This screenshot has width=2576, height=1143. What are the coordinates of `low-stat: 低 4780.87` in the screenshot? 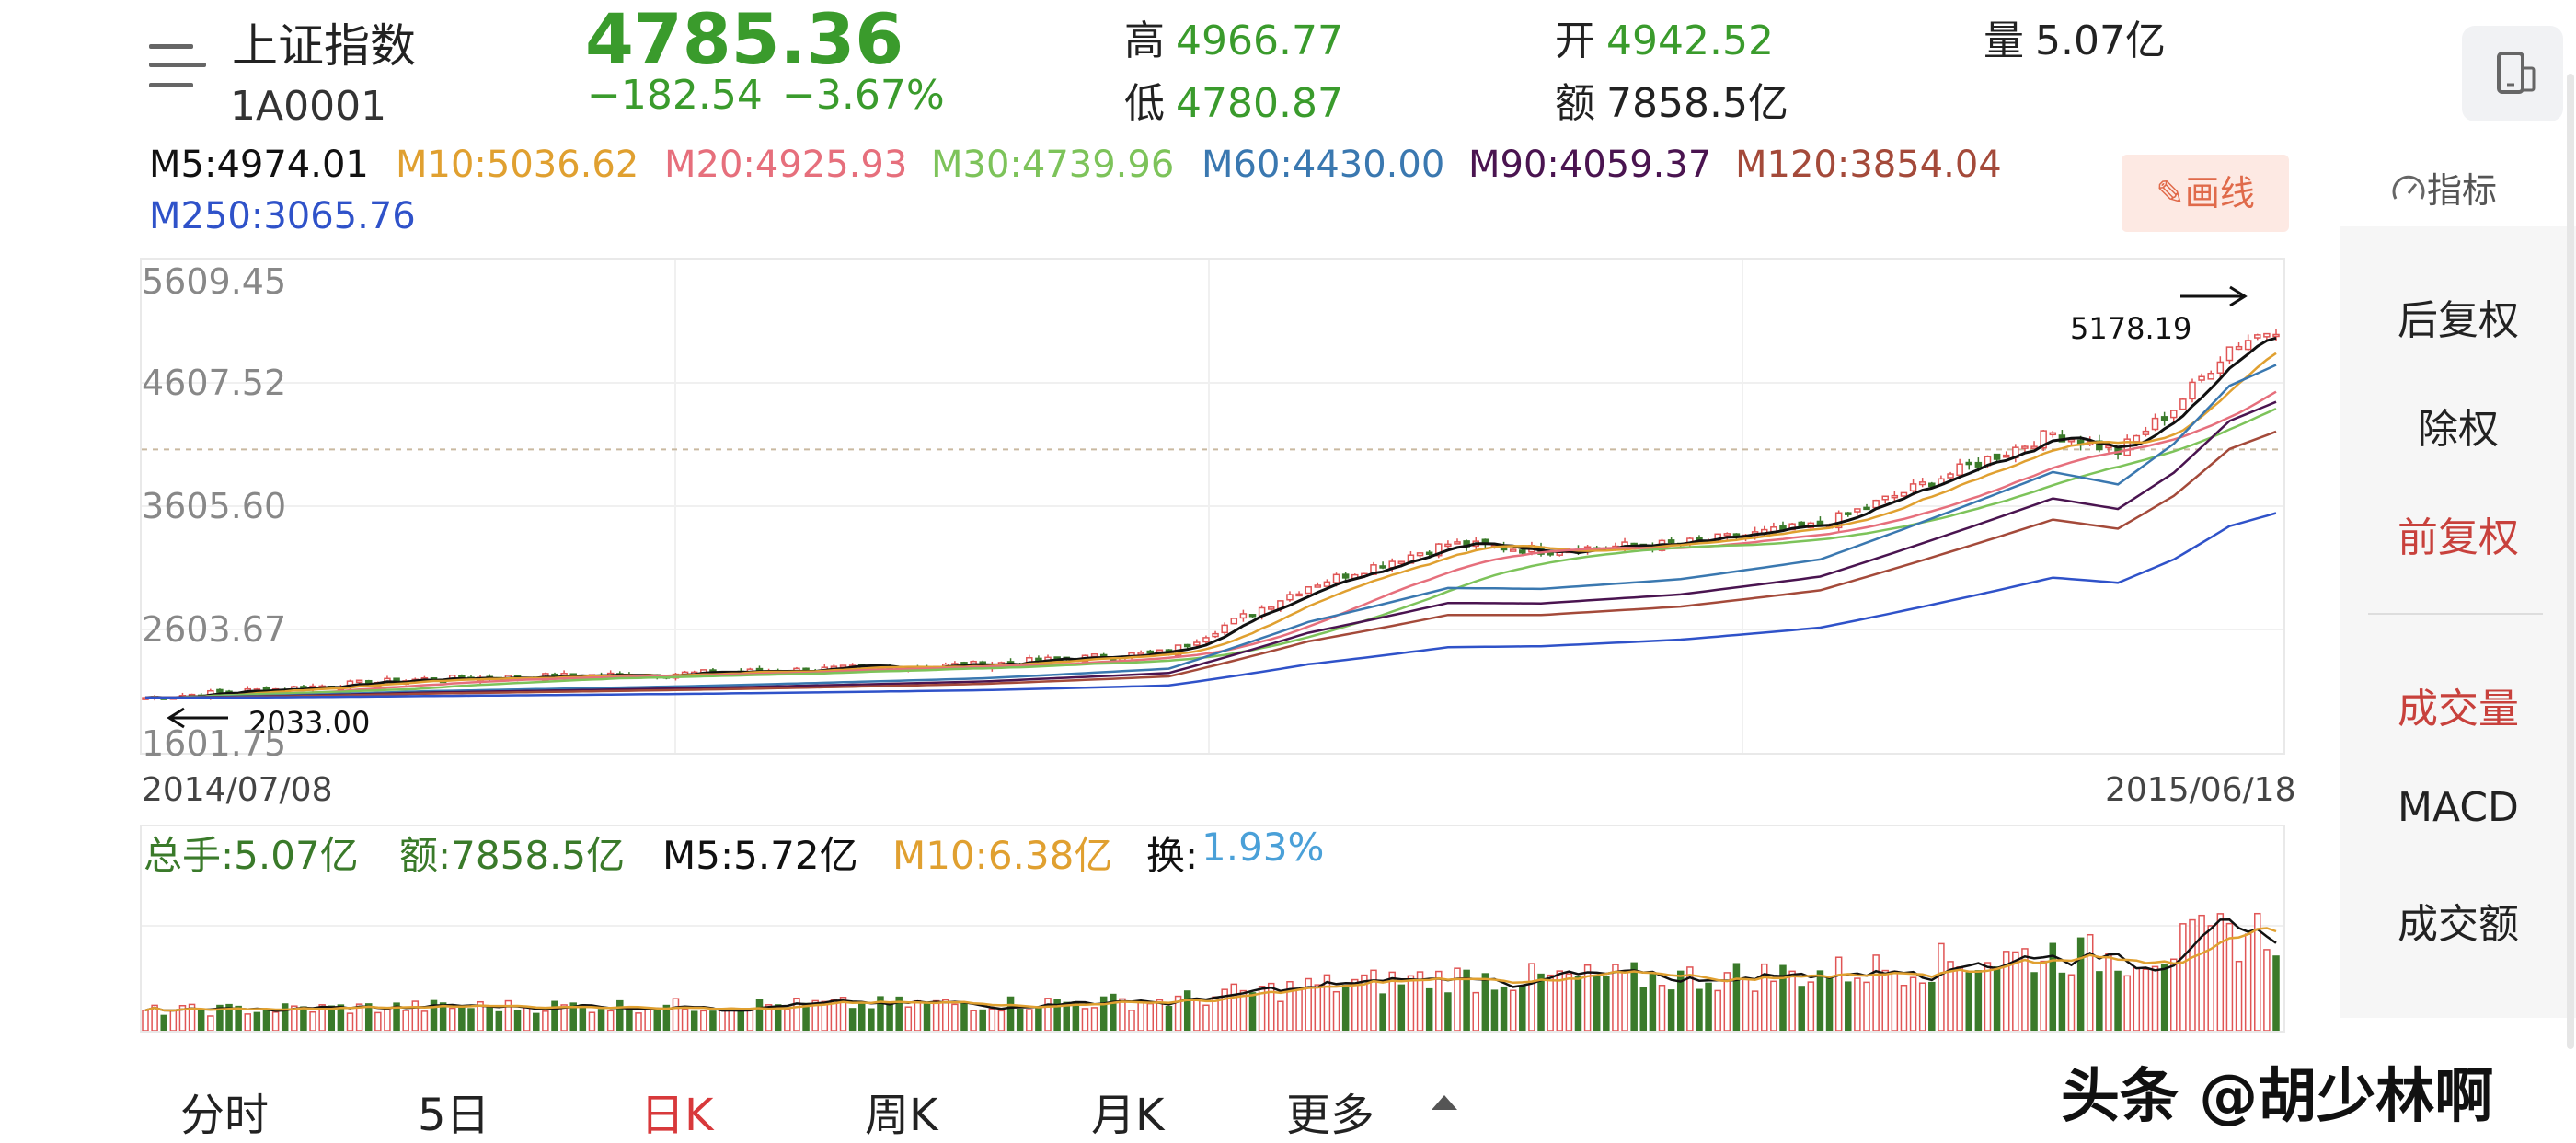 It's located at (1233, 99).